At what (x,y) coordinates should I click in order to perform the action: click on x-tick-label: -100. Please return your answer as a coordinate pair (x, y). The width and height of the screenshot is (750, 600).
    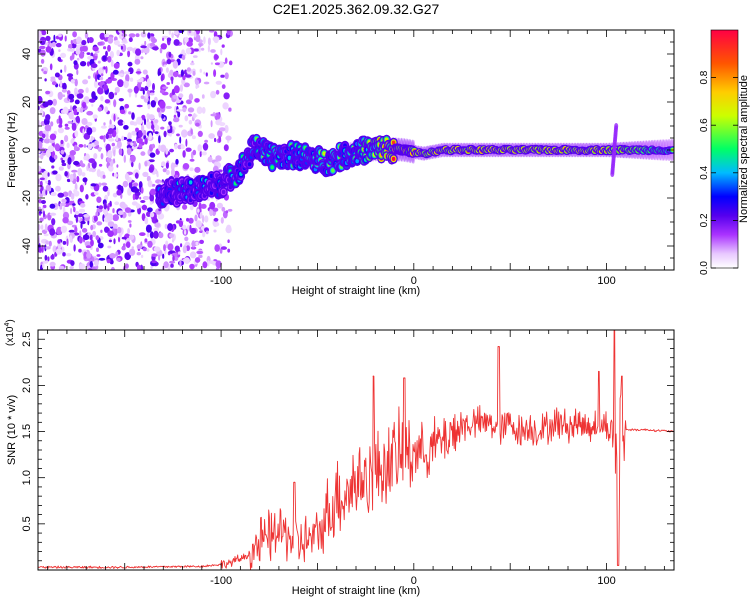
    Looking at the image, I should click on (221, 581).